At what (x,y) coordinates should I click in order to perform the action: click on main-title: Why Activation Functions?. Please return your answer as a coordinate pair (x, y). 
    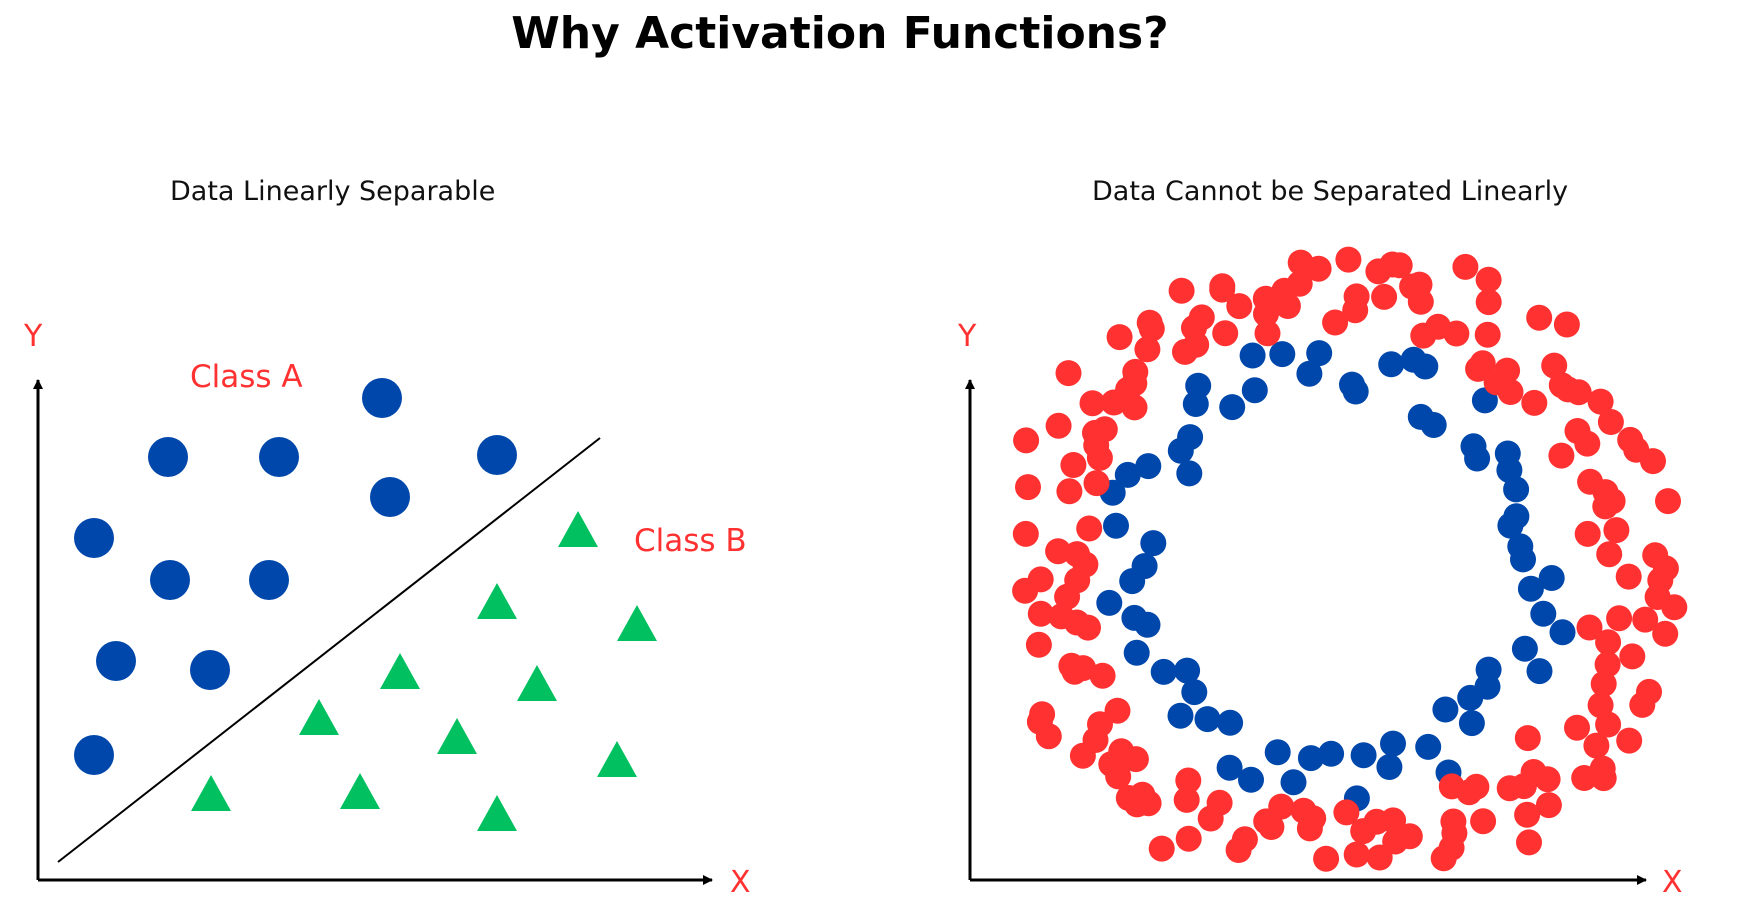
    Looking at the image, I should click on (840, 33).